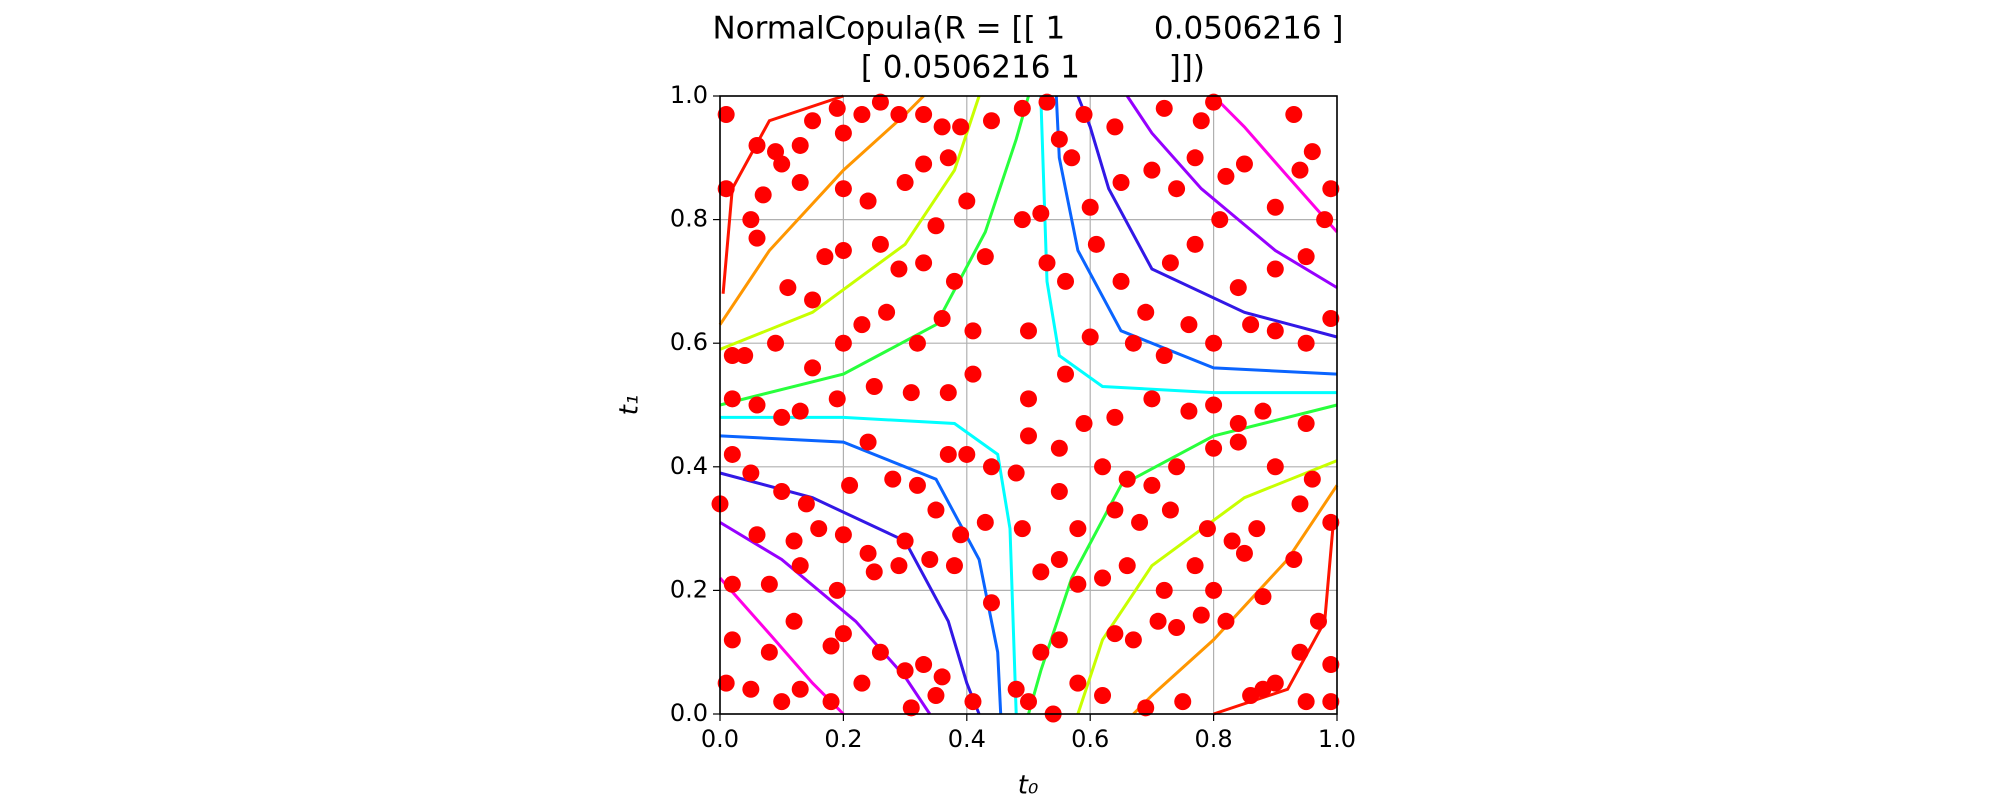 This screenshot has width=2000, height=800. Describe the element at coordinates (1214, 739) in the screenshot. I see `x-tick-label: 0.8` at that location.